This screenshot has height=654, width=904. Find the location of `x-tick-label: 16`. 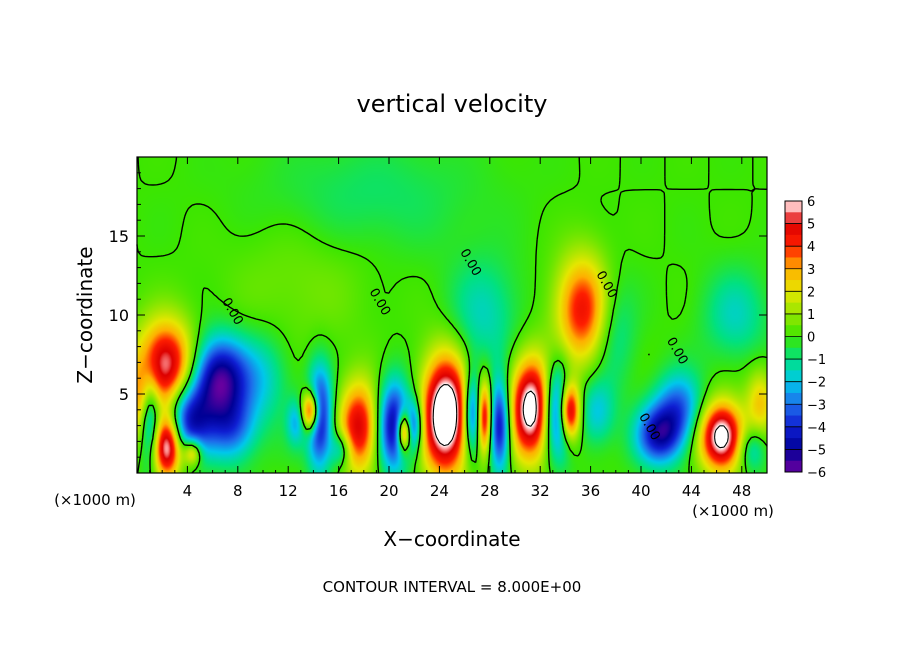

x-tick-label: 16 is located at coordinates (338, 491).